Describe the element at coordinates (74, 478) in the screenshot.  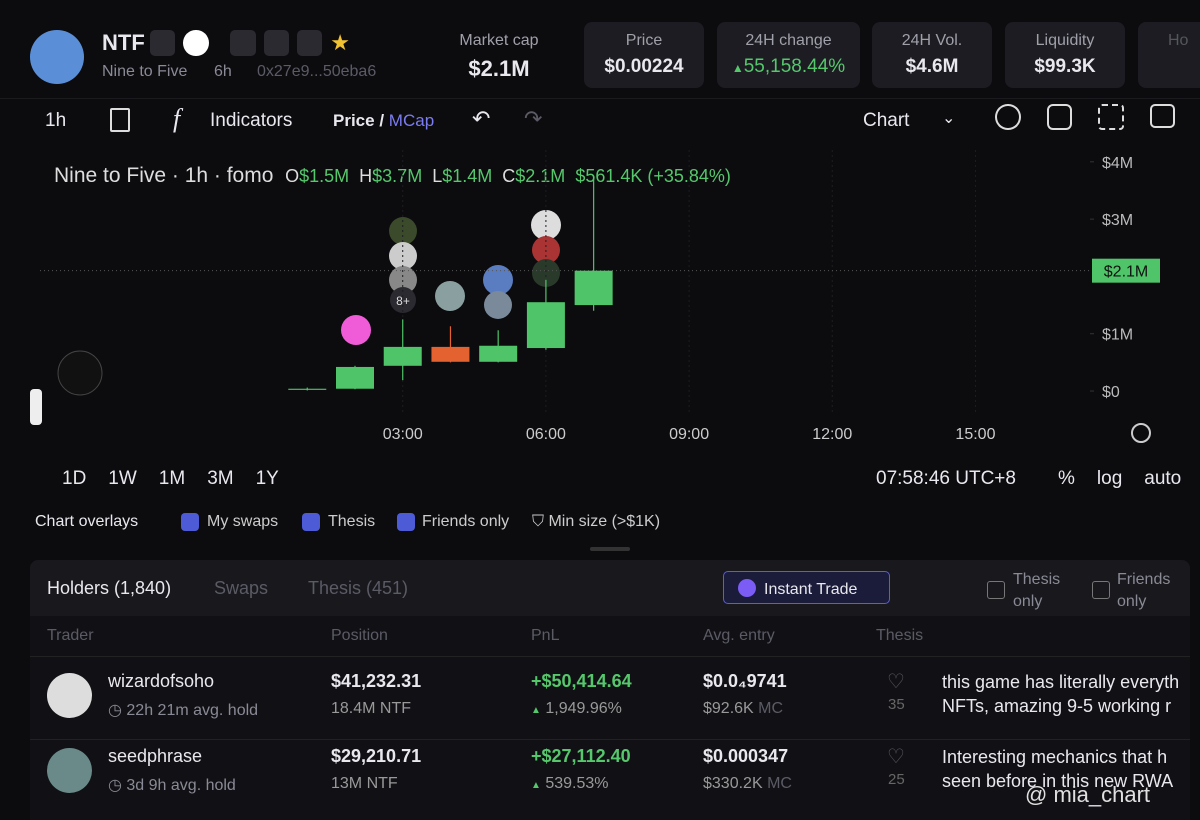
I see `range: 1D` at that location.